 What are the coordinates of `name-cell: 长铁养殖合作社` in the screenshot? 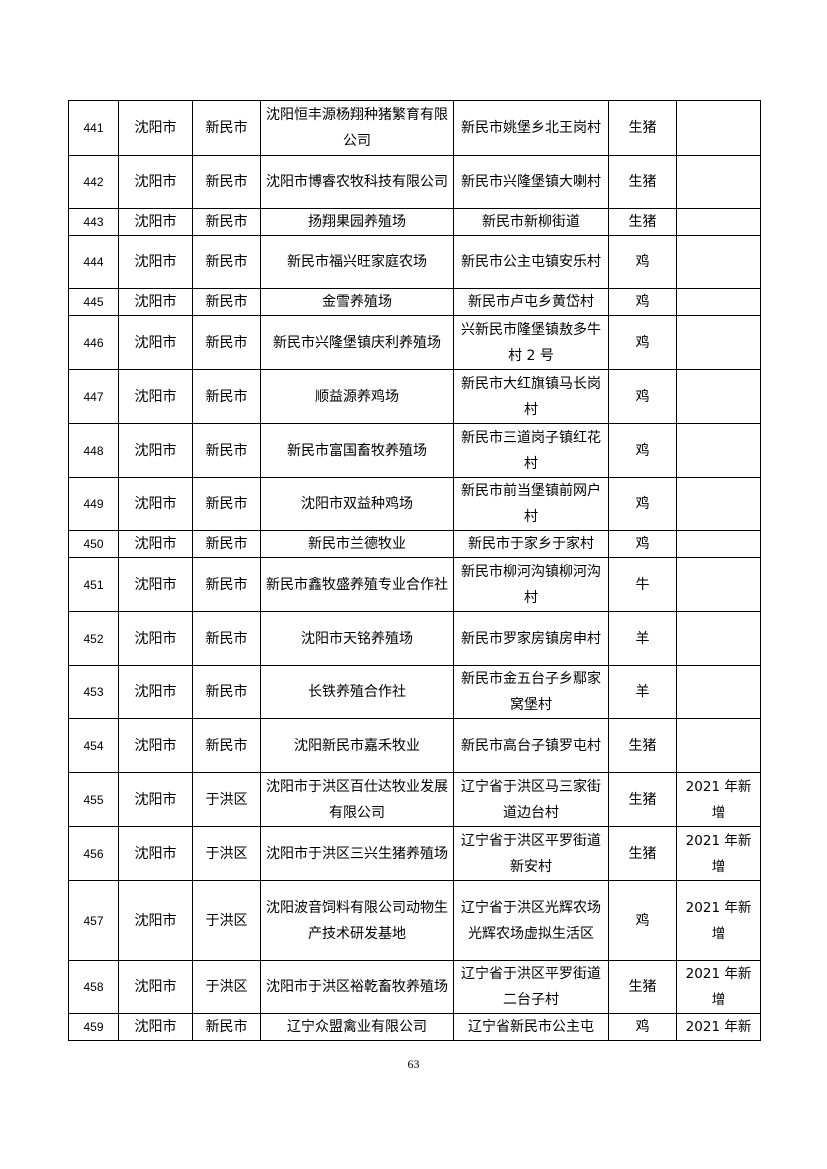 It's located at (357, 692).